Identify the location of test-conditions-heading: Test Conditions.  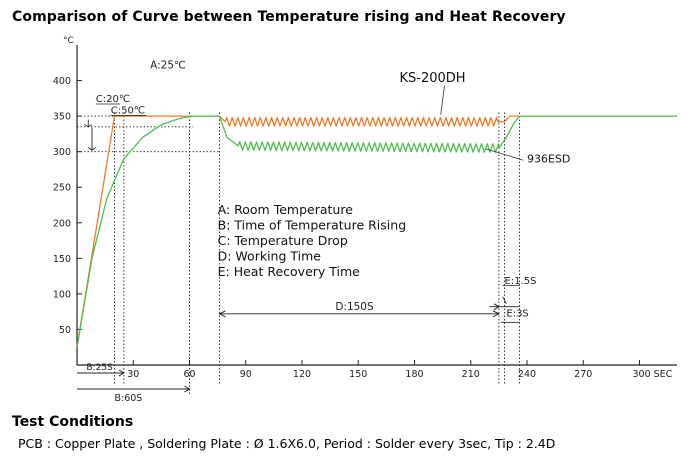
(73, 422).